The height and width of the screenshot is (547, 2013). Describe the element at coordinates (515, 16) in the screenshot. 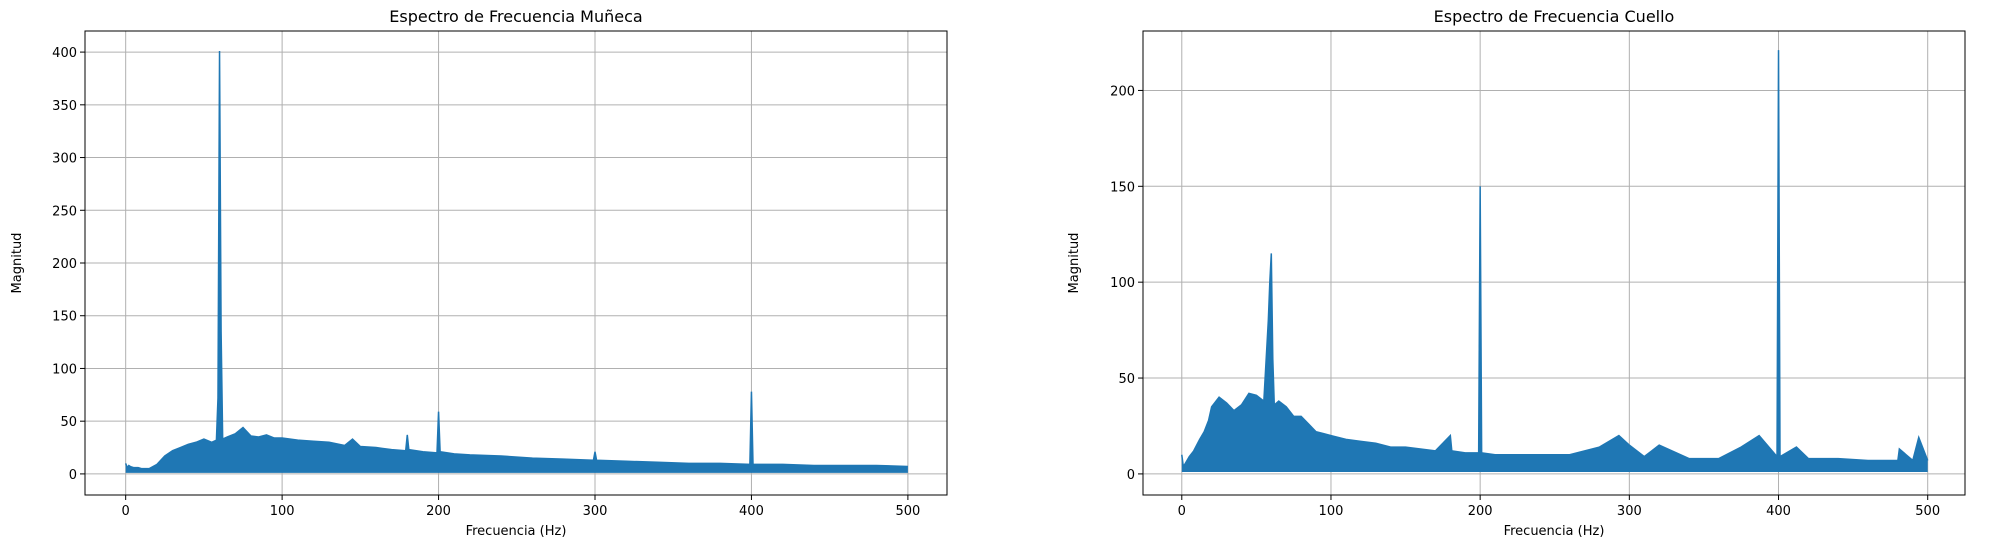

I see `chart-title: Espectro de Frecuencia Muñeca` at that location.